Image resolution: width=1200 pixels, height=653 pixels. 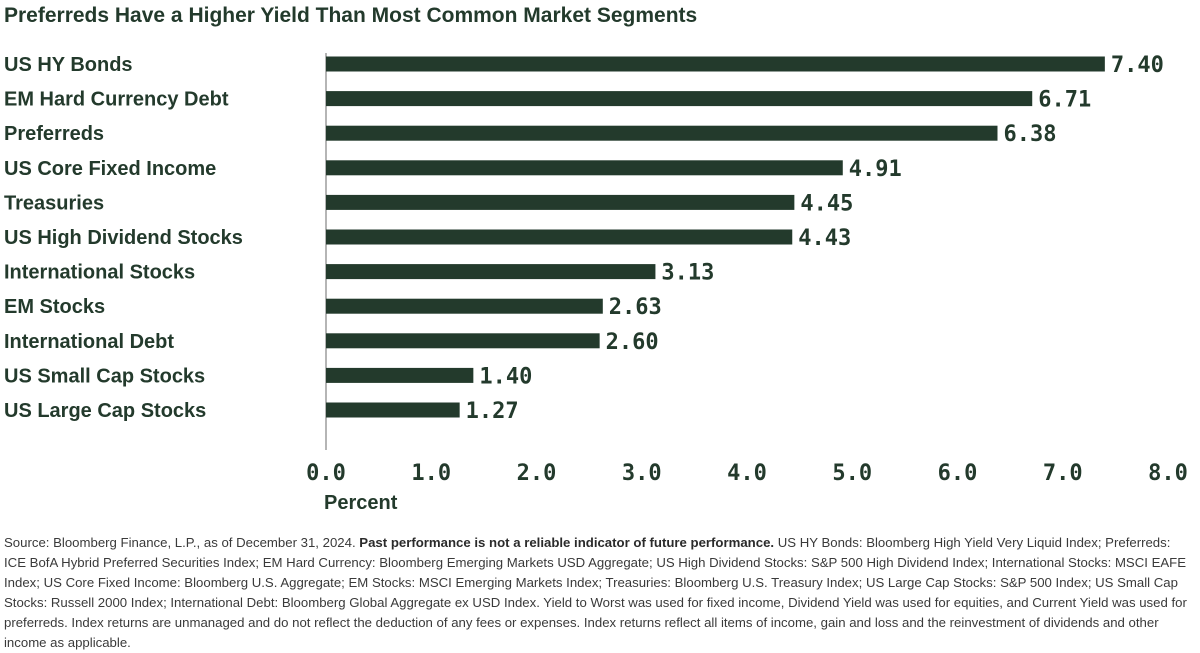 What do you see at coordinates (99, 273) in the screenshot?
I see `category-label-6: International Stocks` at bounding box center [99, 273].